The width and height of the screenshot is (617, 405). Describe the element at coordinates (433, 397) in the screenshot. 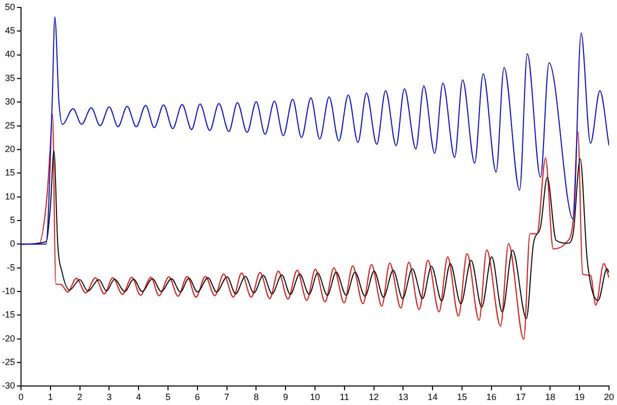

I see `x-tick-label: 14` at that location.